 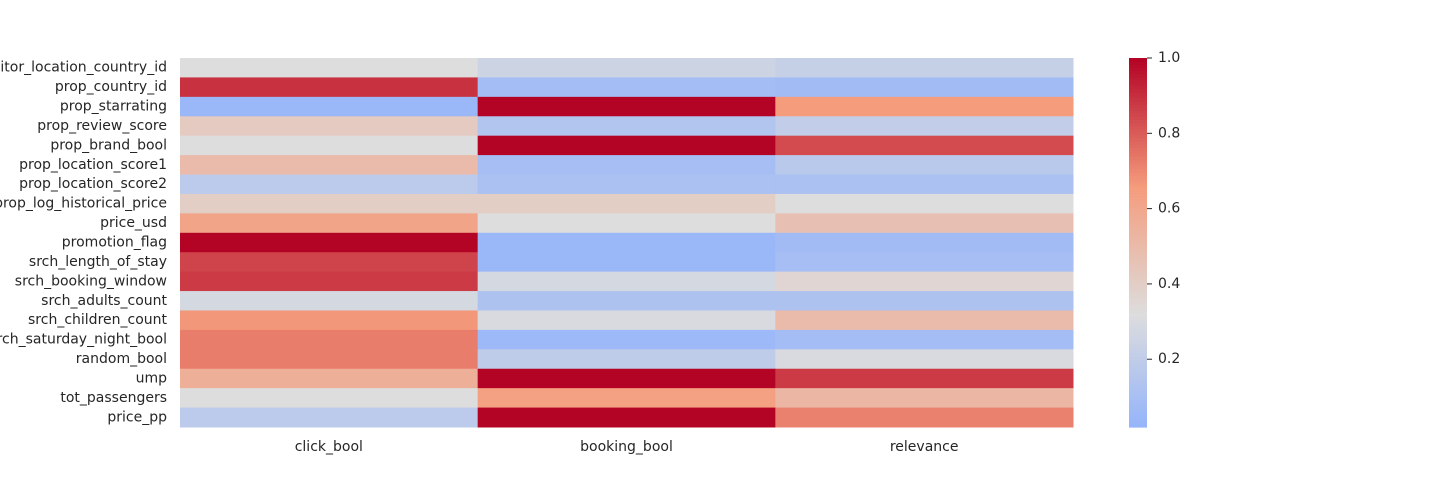 I want to click on row-tick-label: prop_location_score1, so click(x=93, y=165).